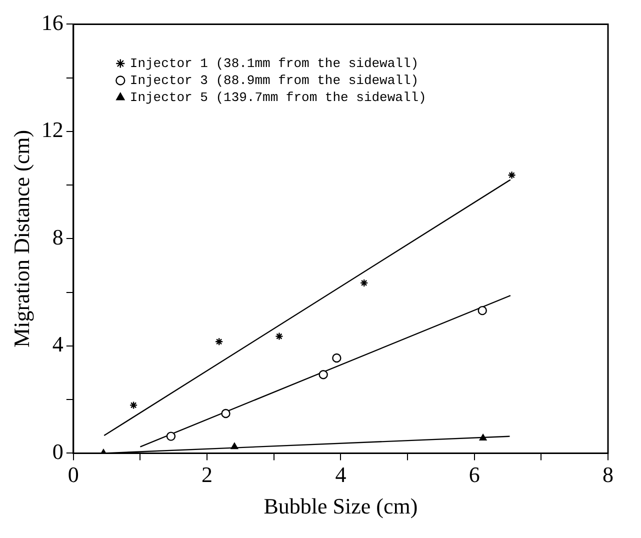  I want to click on legend-label: Injector 1 (38.1mm from the sidewall), so click(274, 63).